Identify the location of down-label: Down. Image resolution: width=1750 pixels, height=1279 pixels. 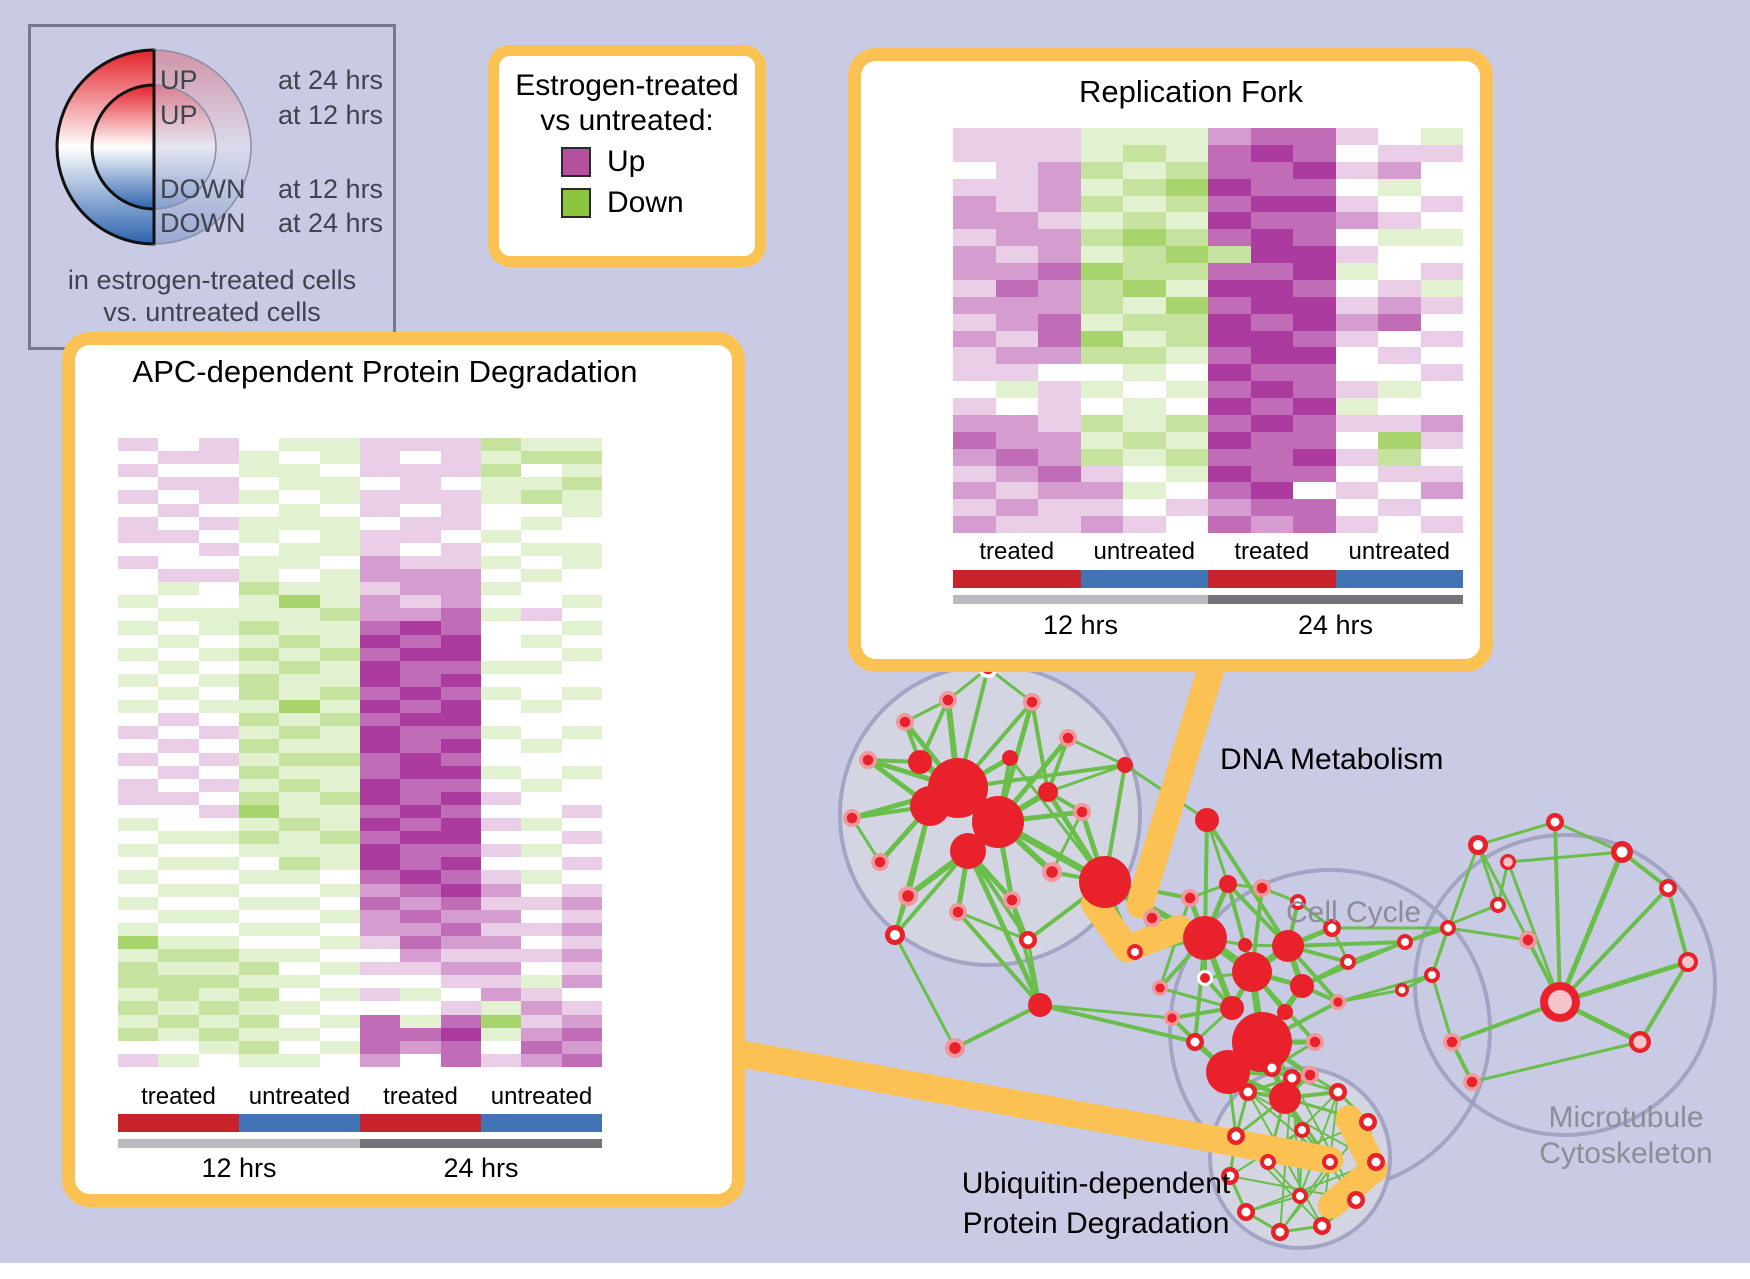
(645, 202).